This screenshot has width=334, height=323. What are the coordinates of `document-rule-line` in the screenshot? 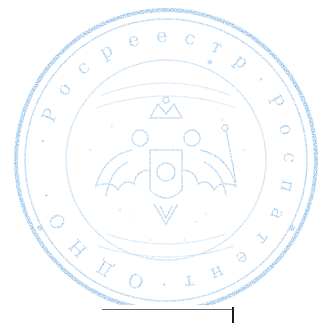 It's located at (167, 309).